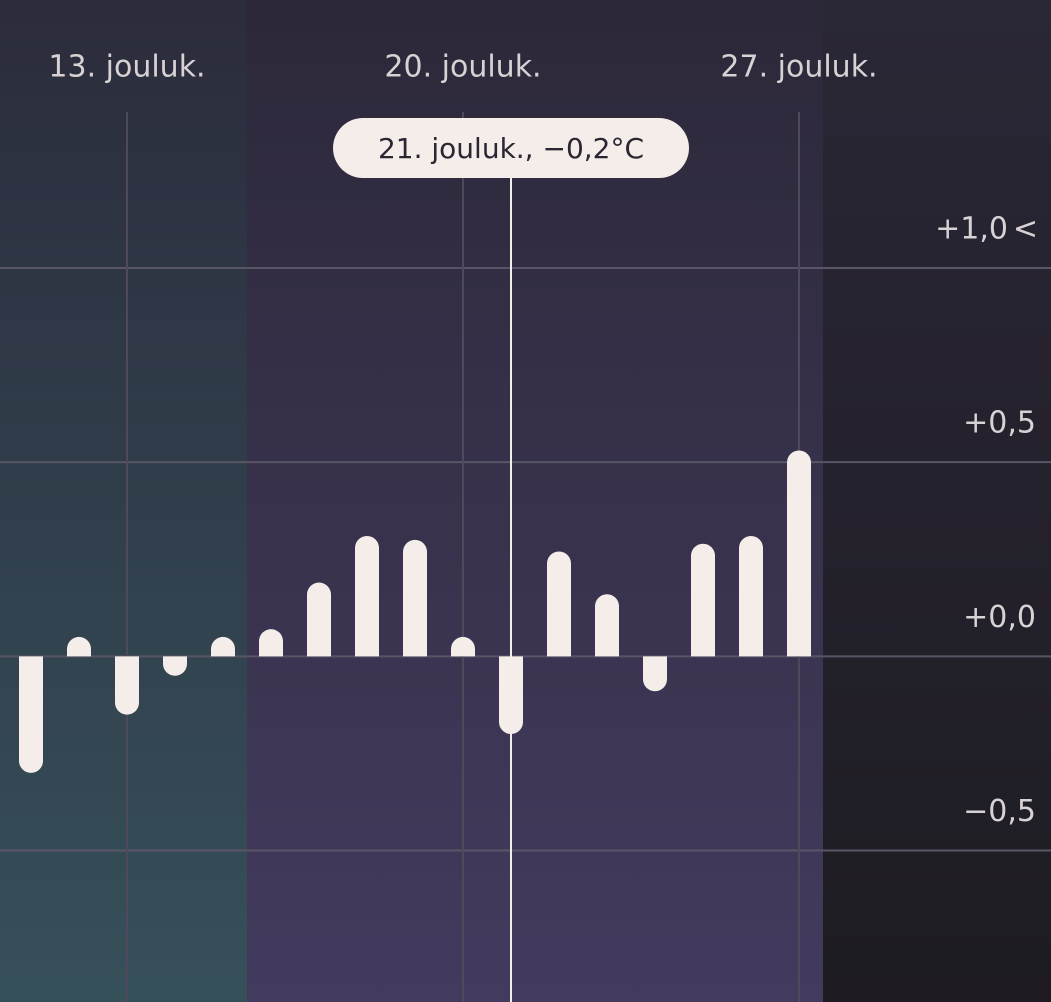 This screenshot has width=1051, height=1002. Describe the element at coordinates (798, 67) in the screenshot. I see `x-tick-label: 27. jouluk.` at that location.